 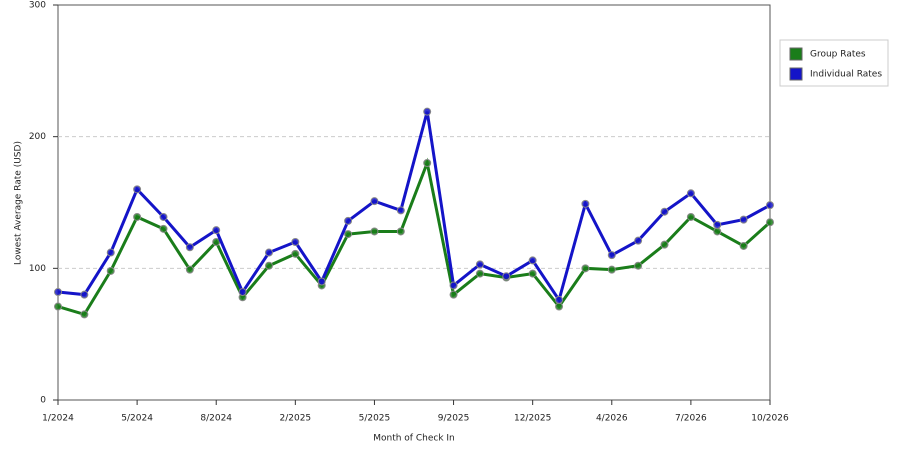 I want to click on x-tick-label: 9/2025, so click(x=454, y=419).